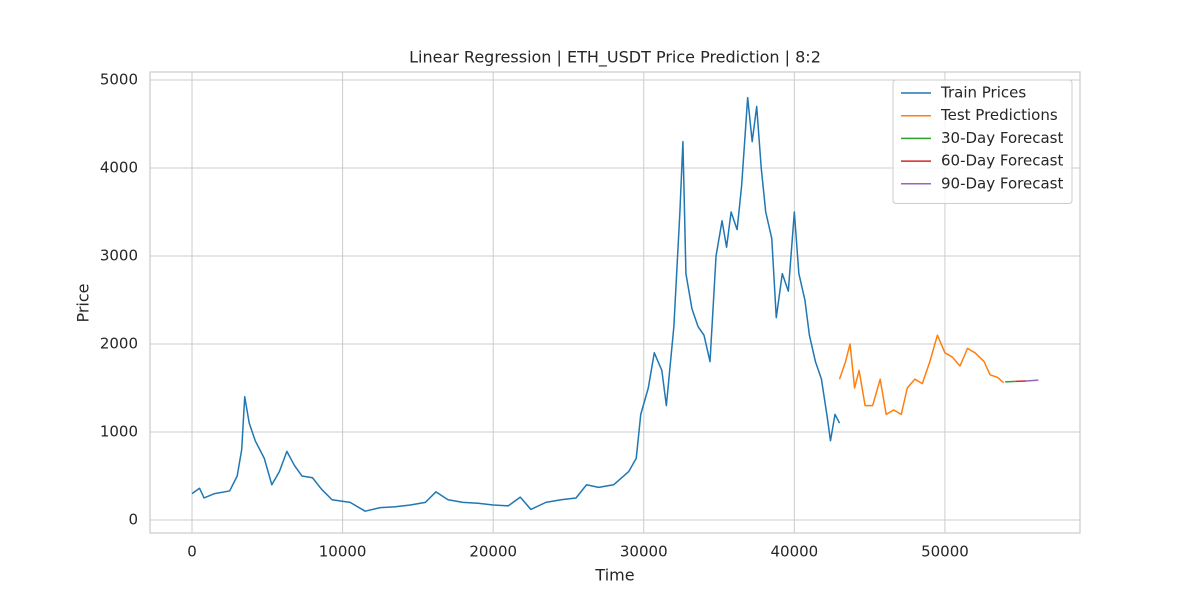 This screenshot has width=1200, height=600. I want to click on legend-label: Train Prices, so click(983, 93).